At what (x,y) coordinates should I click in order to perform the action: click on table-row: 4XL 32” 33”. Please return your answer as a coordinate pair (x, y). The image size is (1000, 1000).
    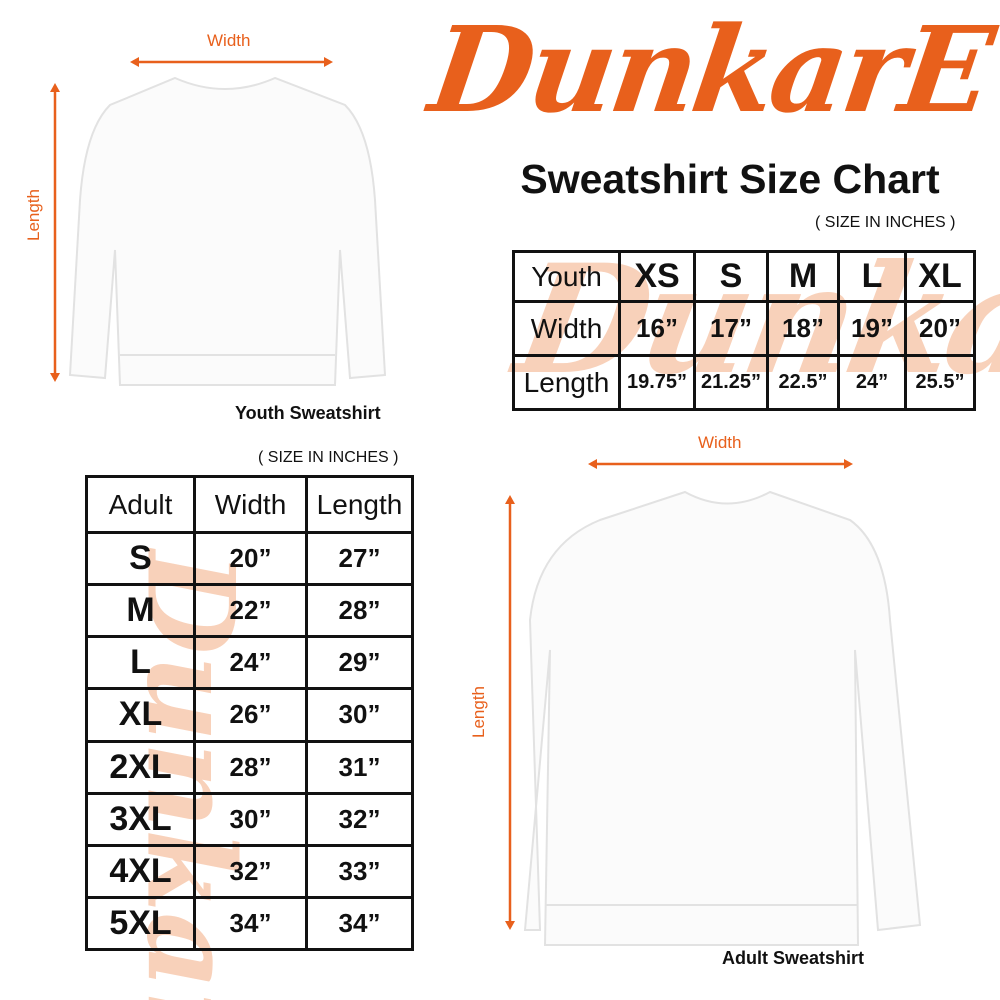
    Looking at the image, I should click on (249, 871).